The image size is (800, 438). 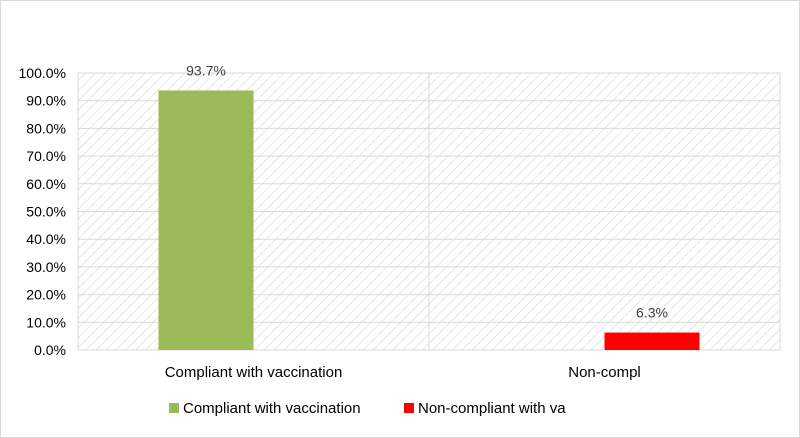 I want to click on x-axis: Compliant with vaccination Non-compl, so click(x=403, y=372).